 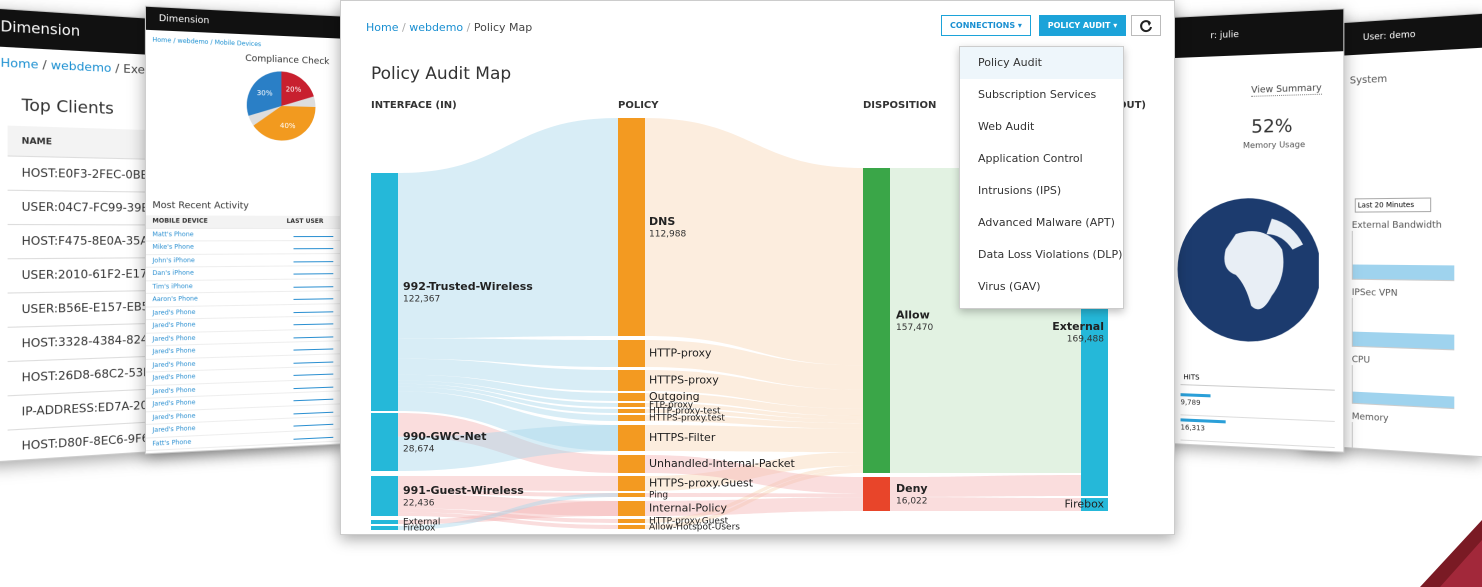 What do you see at coordinates (899, 105) in the screenshot?
I see `column-header: DISPOSITION` at bounding box center [899, 105].